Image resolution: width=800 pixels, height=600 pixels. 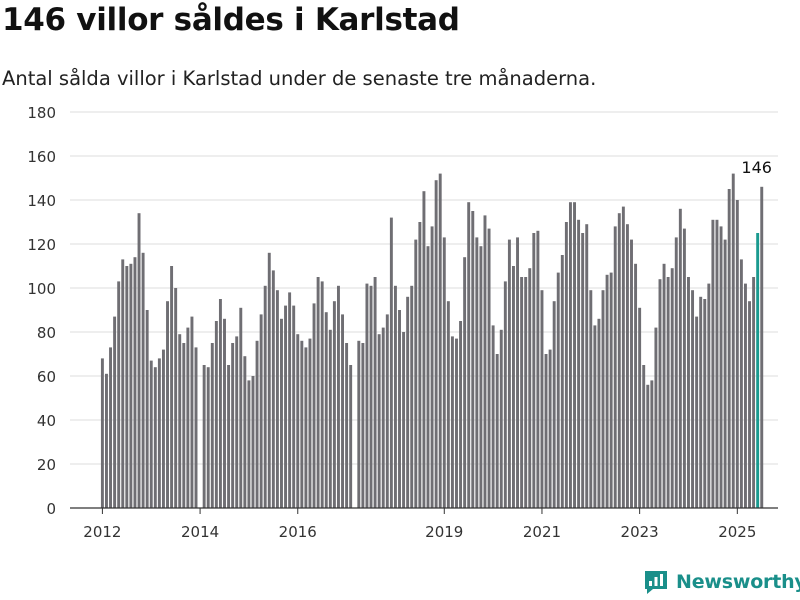 What do you see at coordinates (737, 532) in the screenshot?
I see `x-tick-label: 2025` at bounding box center [737, 532].